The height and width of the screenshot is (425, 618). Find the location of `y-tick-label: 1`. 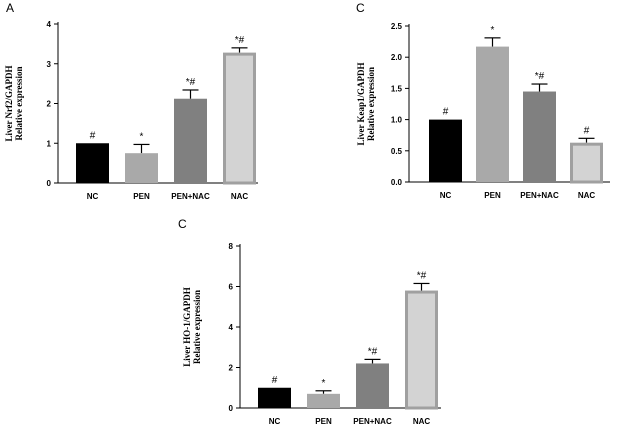

y-tick-label: 1 is located at coordinates (49, 143).